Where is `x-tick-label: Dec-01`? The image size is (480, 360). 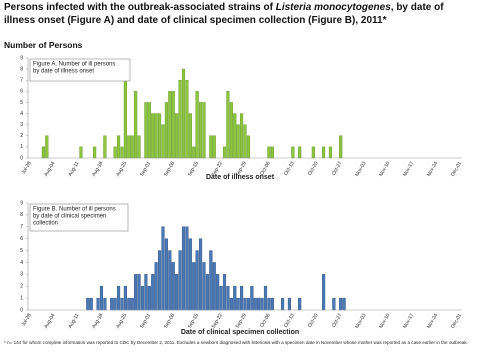
x-tick-label: Dec-01 is located at coordinates (456, 168).